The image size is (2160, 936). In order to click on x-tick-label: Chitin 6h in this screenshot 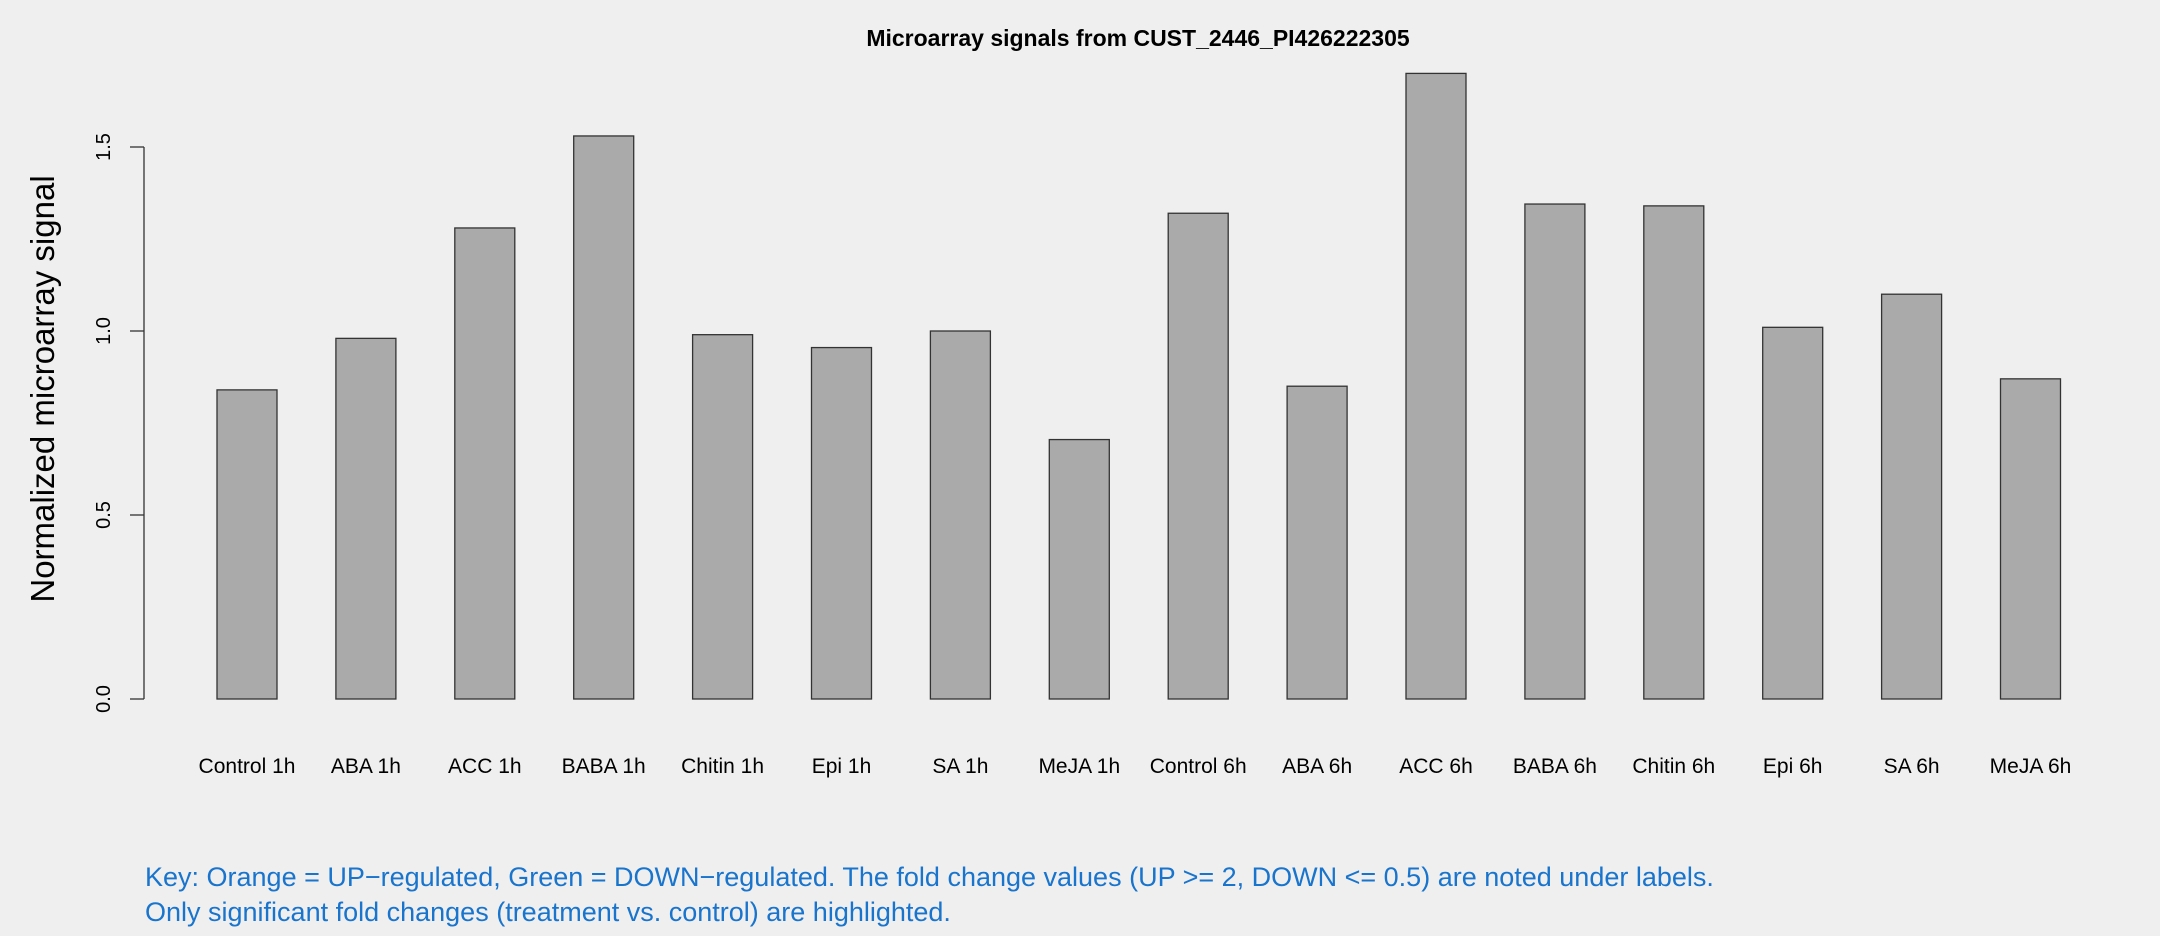, I will do `click(1673, 766)`.